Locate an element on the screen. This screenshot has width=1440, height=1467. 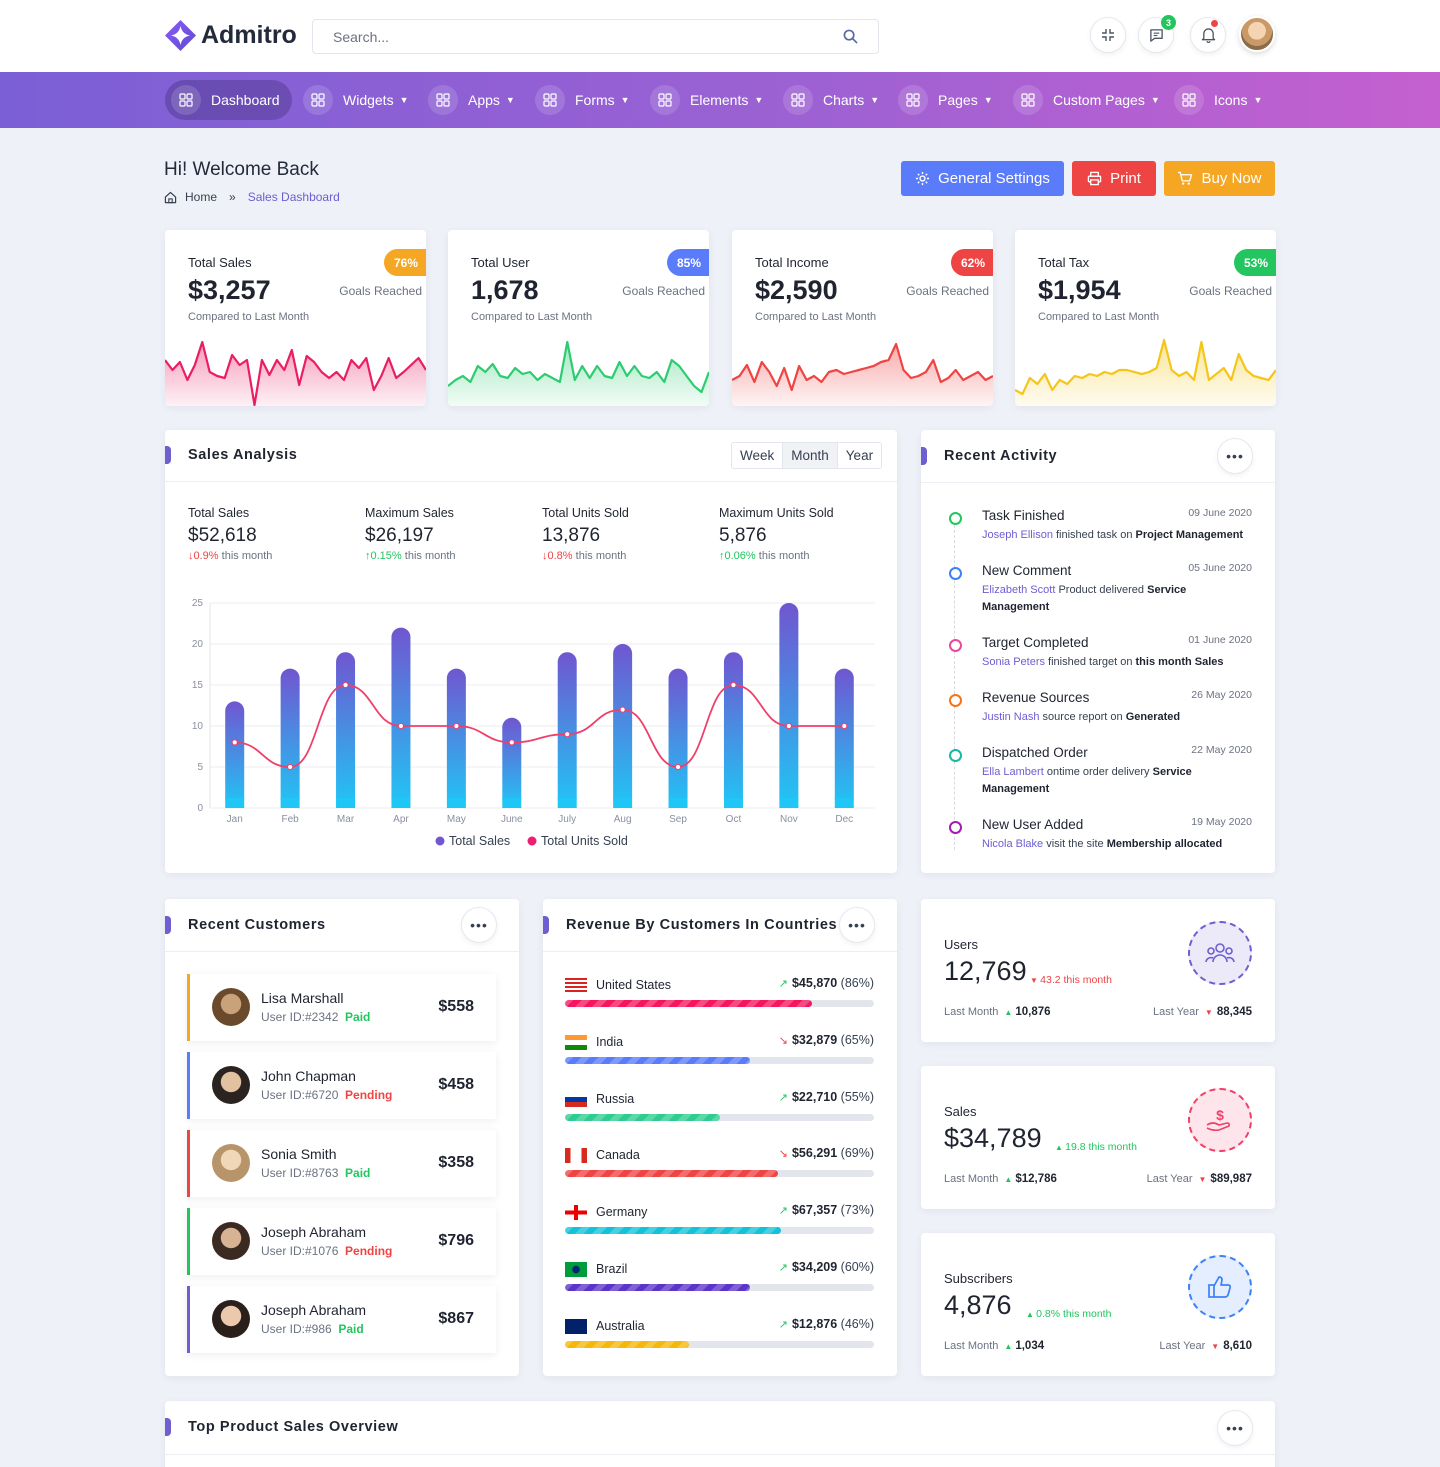
nav-item-custom-pages: Custom Pages ▼ is located at coordinates (1089, 100).